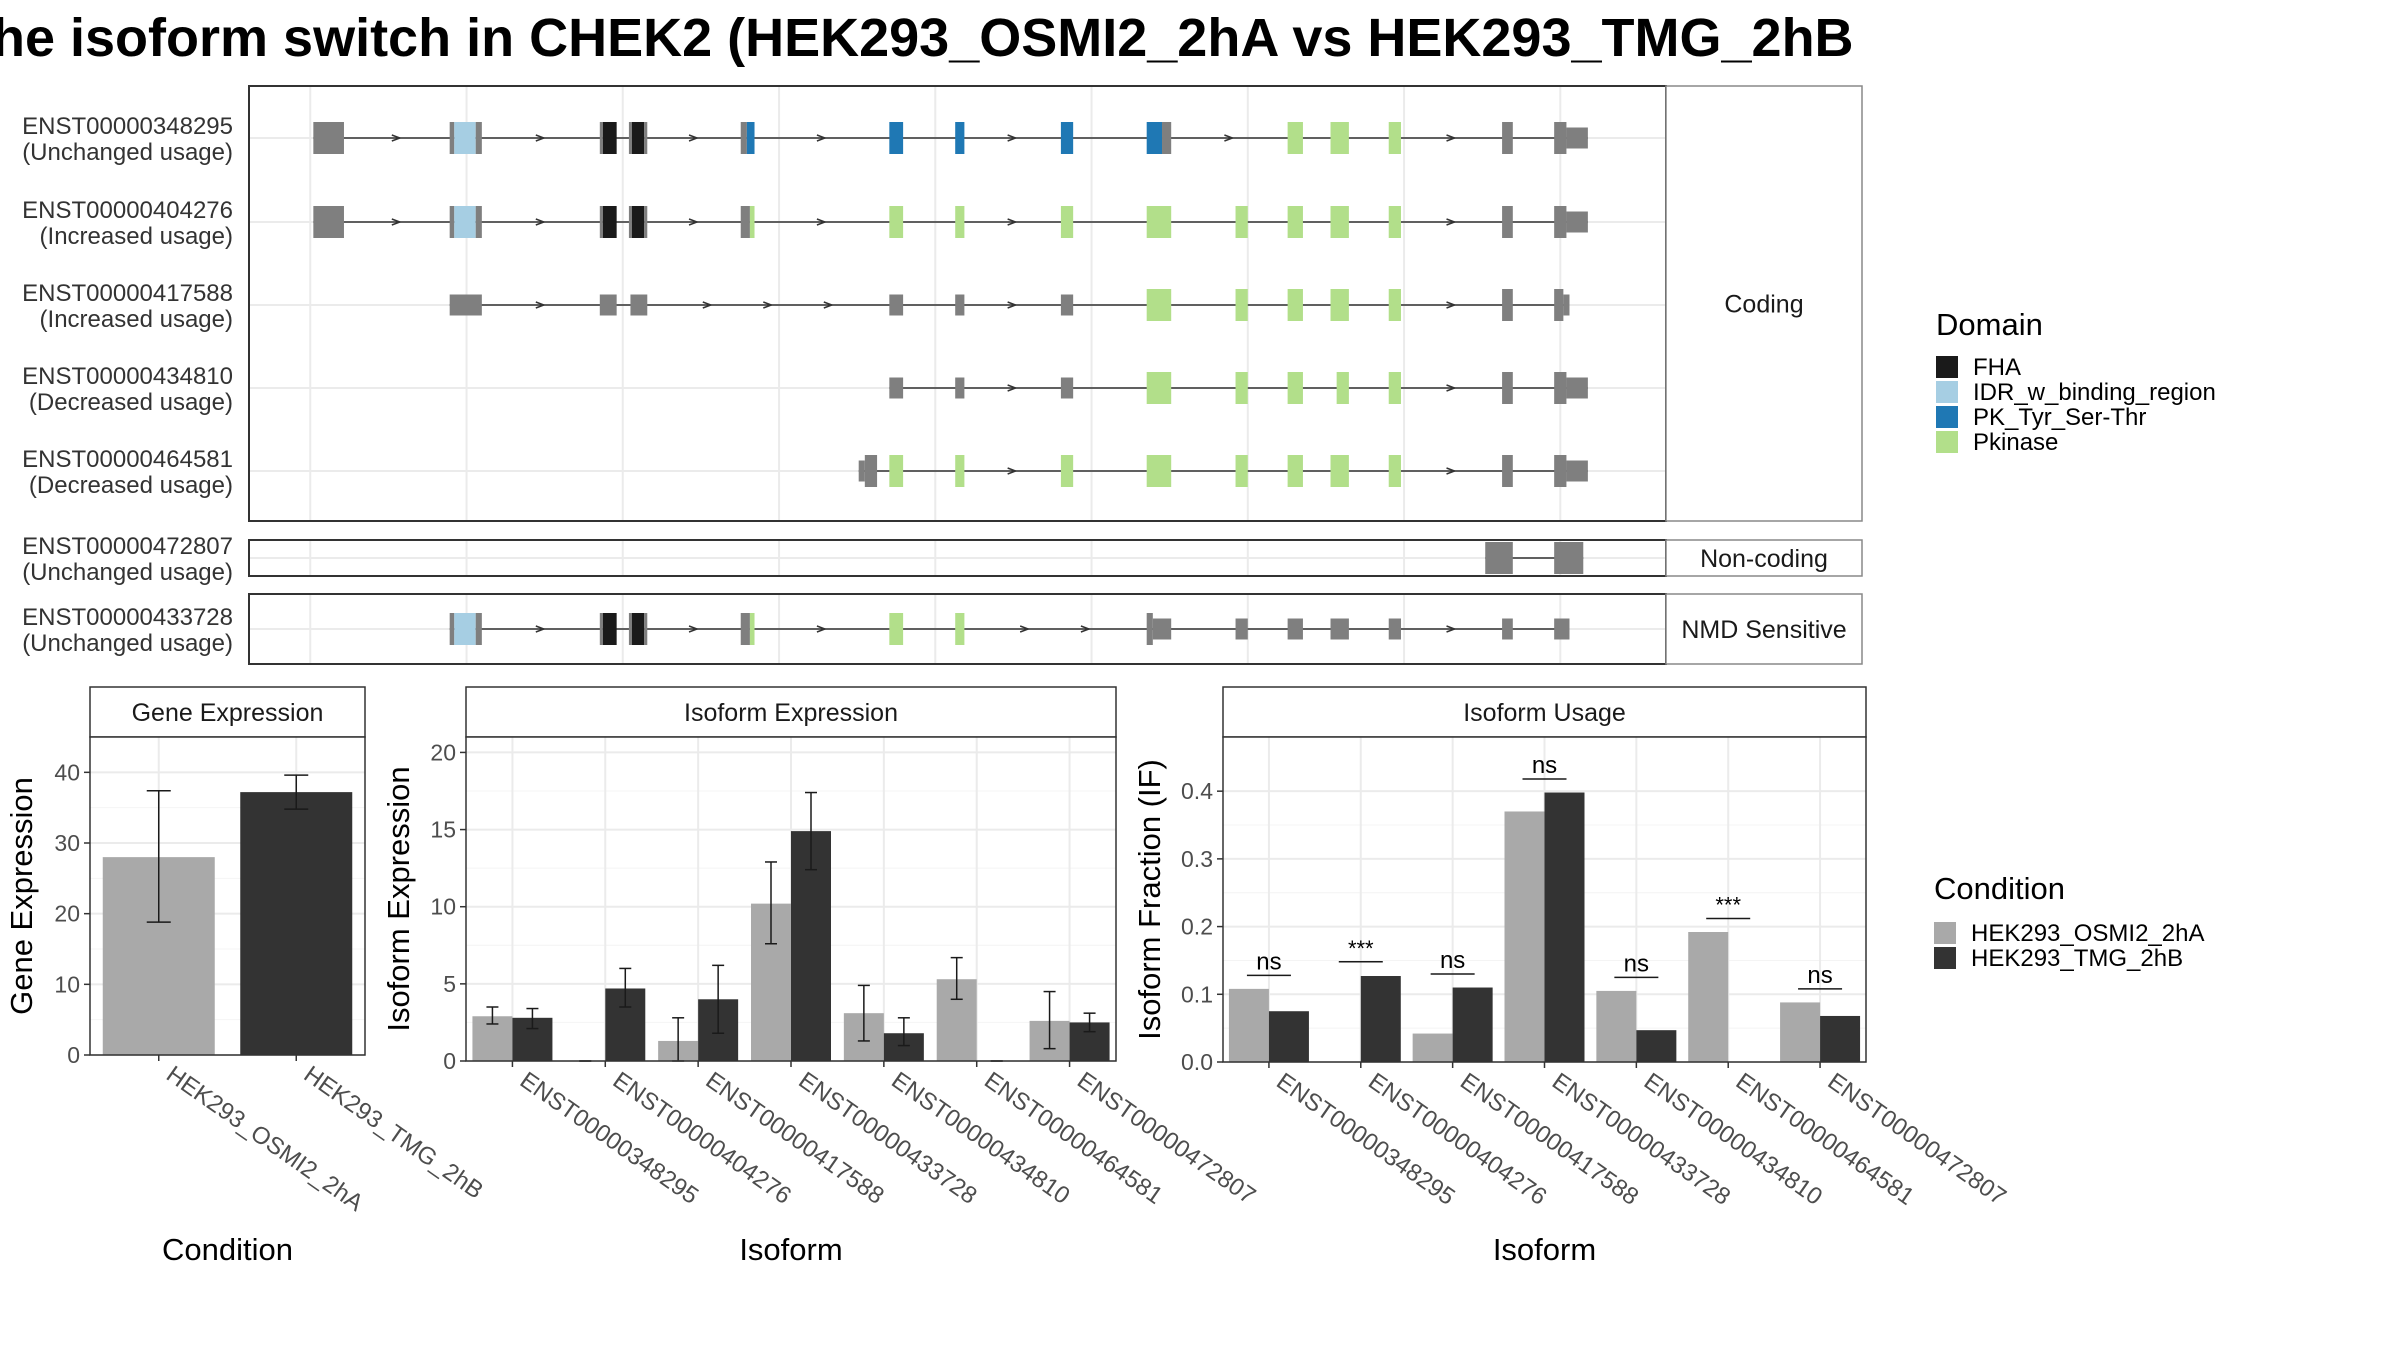 The width and height of the screenshot is (2400, 1350). I want to click on y-tick-label: 0.2, so click(1197, 927).